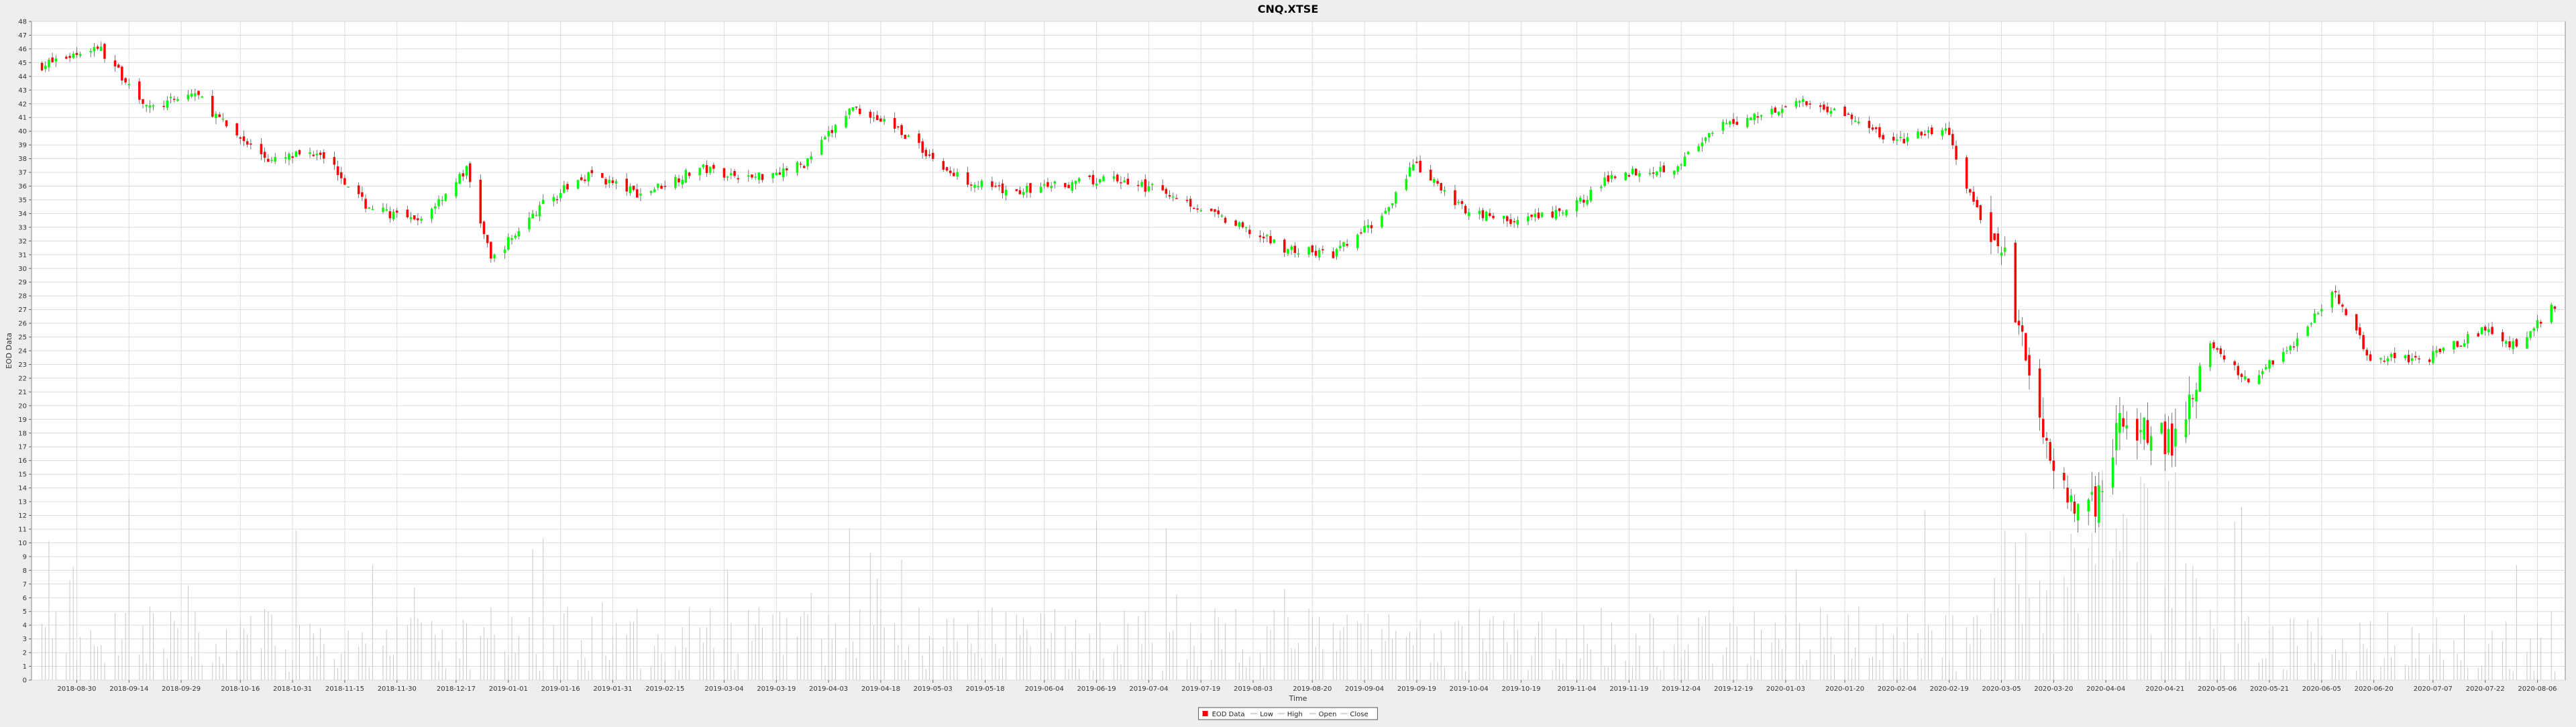 The height and width of the screenshot is (727, 2576). Describe the element at coordinates (2433, 689) in the screenshot. I see `x-tick-label: 2020-07-07` at that location.